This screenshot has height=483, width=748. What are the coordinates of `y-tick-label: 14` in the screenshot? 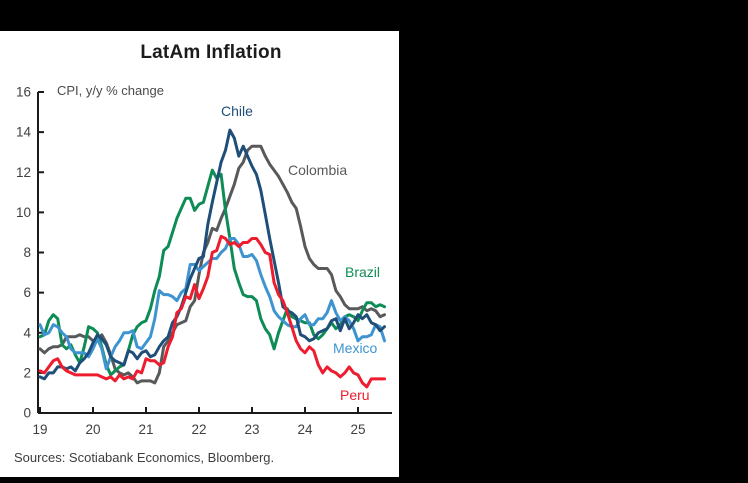 It's located at (24, 132).